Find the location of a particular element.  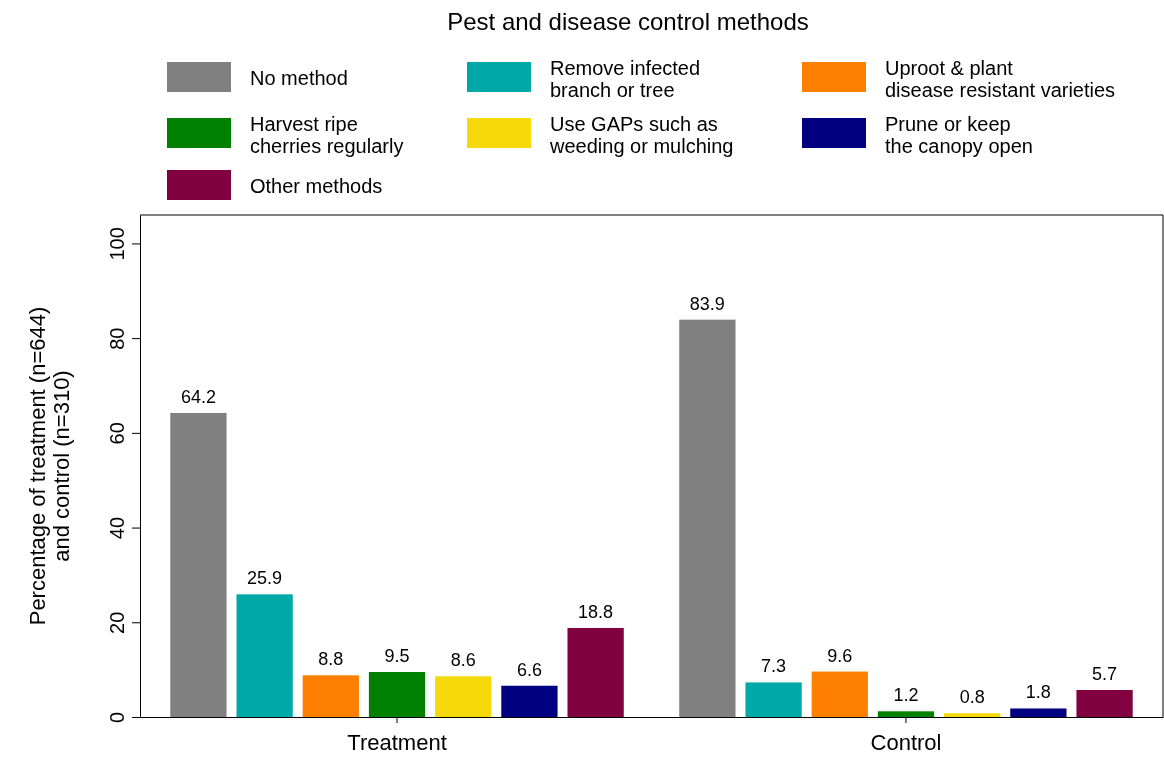

x-tick-label: Treatment is located at coordinates (397, 743).